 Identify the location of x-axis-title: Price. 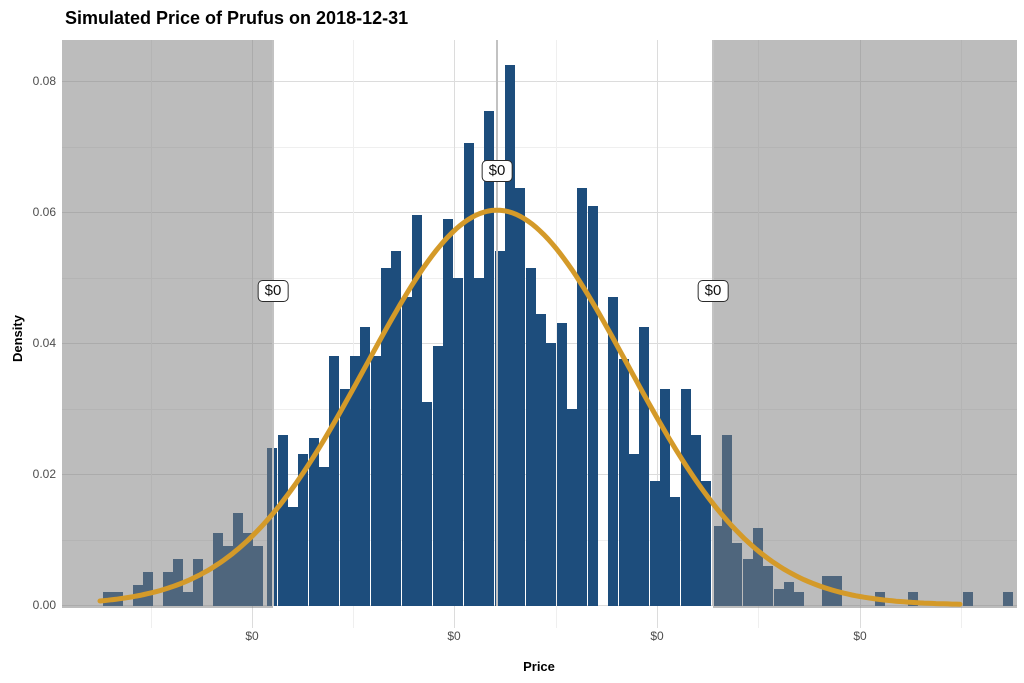
(539, 666).